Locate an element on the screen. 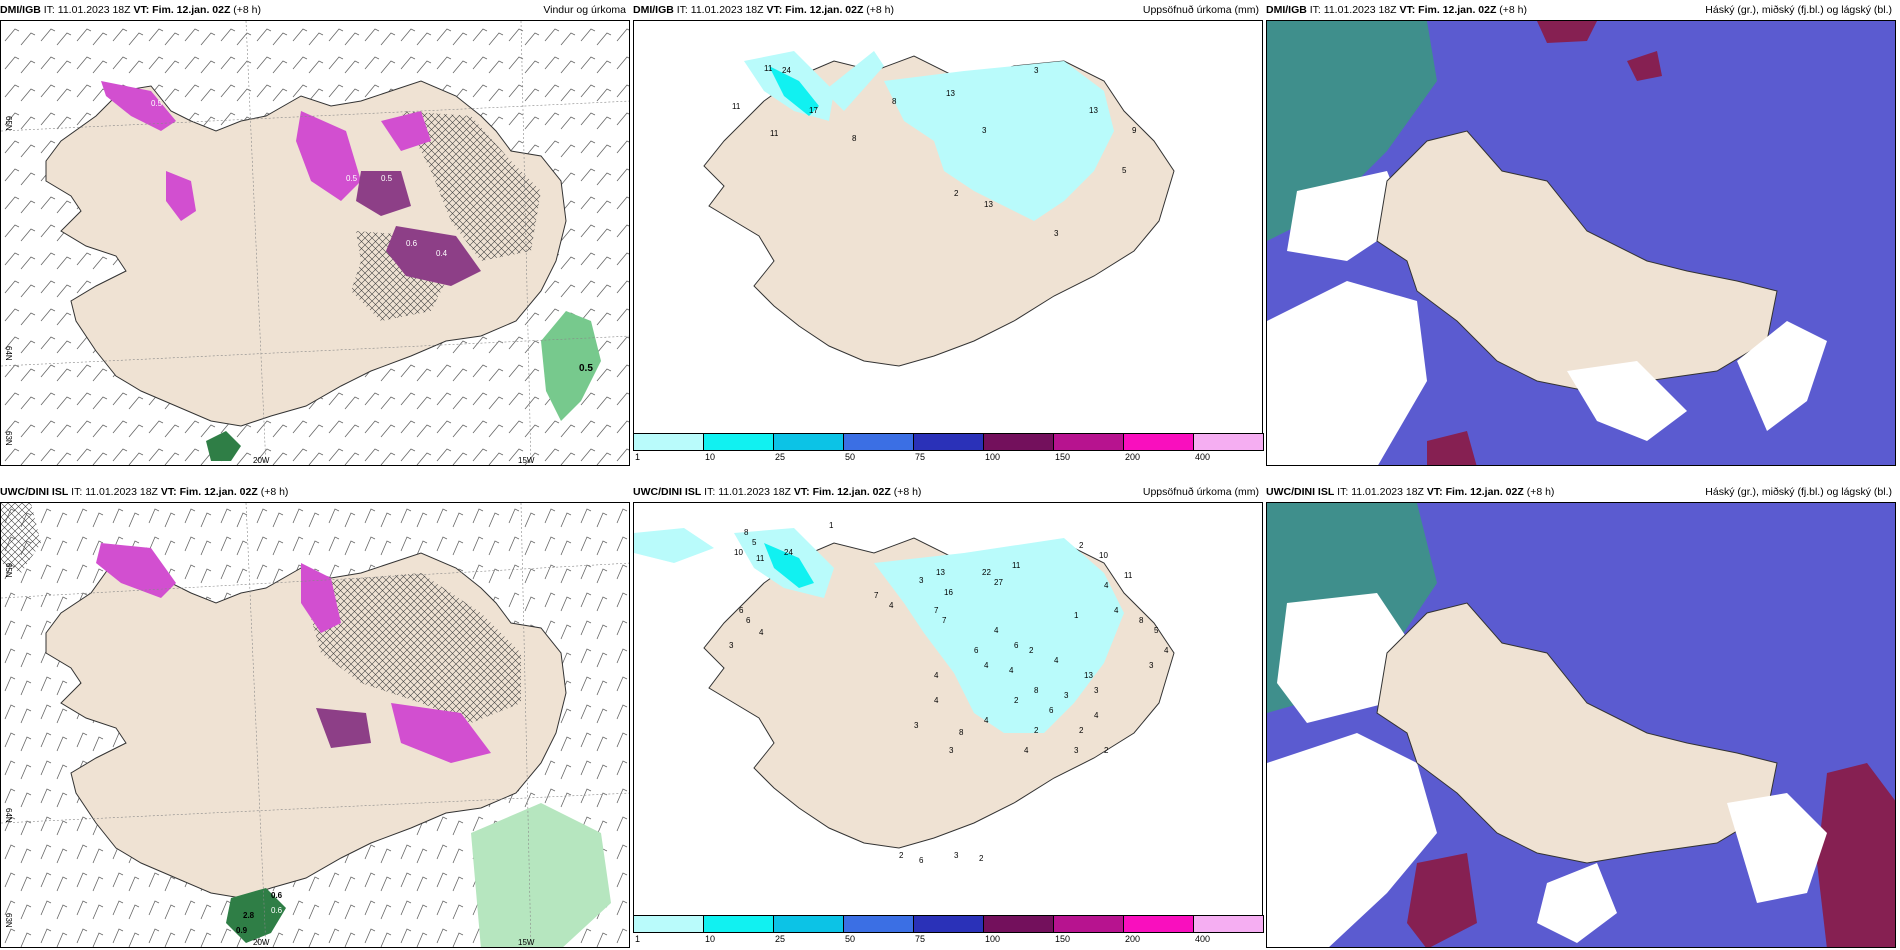 The width and height of the screenshot is (1900, 950). colorbar-tick: 50 is located at coordinates (850, 457).